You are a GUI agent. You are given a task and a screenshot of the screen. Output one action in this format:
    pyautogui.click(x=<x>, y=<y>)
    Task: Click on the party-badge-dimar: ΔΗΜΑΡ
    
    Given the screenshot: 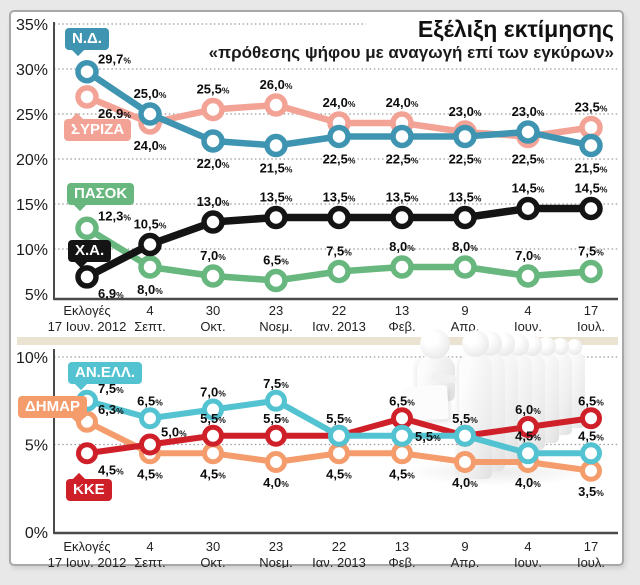 What is the action you would take?
    pyautogui.click(x=52, y=410)
    